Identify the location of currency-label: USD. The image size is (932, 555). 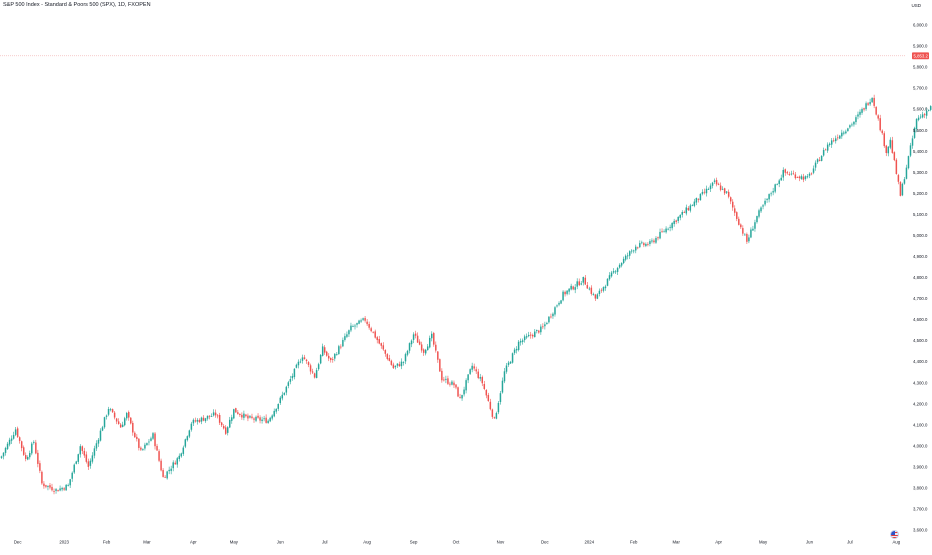
(916, 5).